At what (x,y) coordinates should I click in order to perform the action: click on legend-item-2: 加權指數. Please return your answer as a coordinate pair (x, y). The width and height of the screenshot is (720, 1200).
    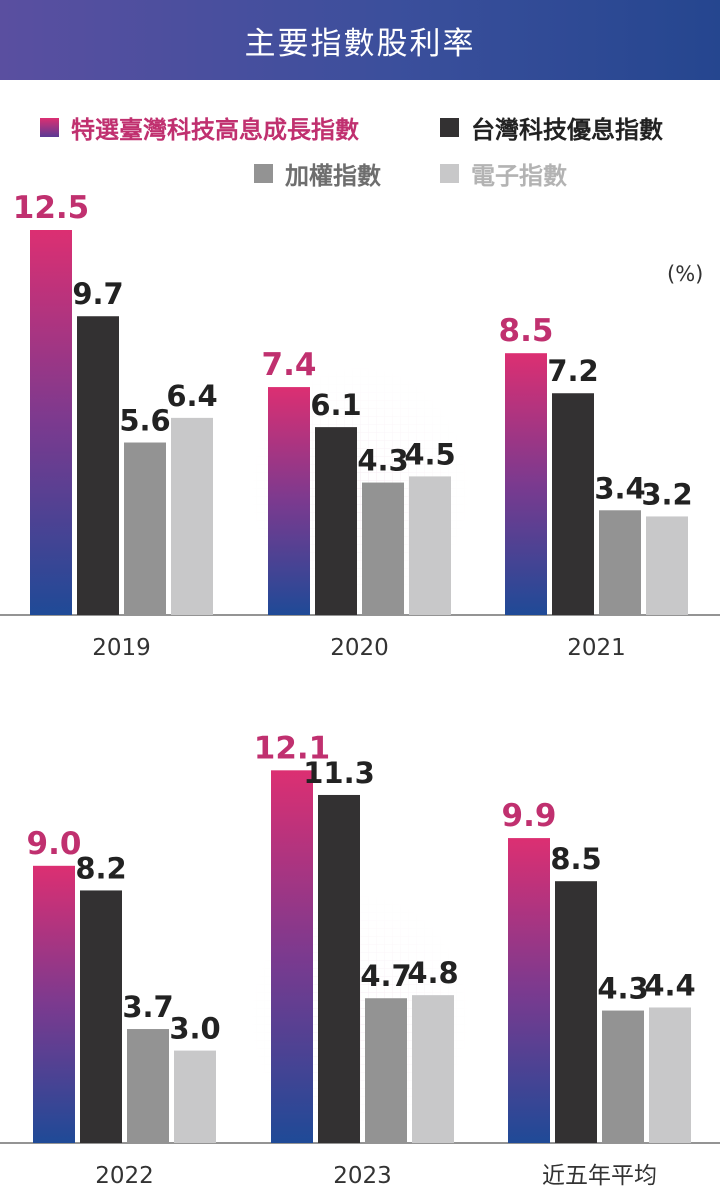
    Looking at the image, I should click on (317, 173).